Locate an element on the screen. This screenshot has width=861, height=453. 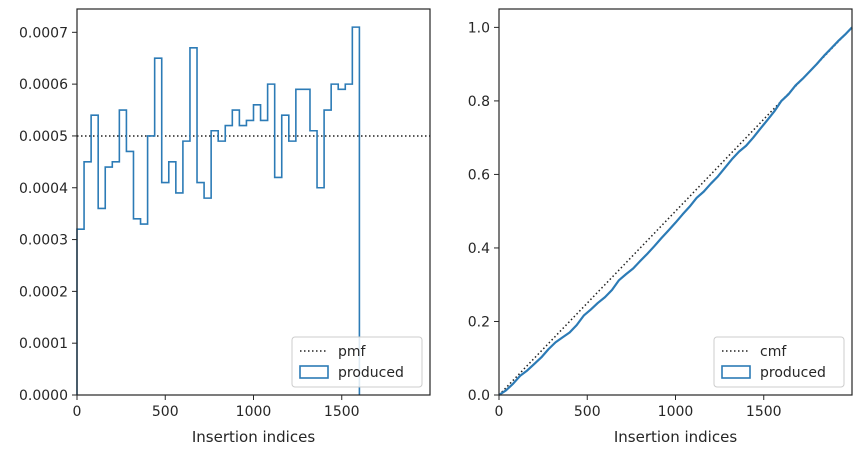
y-tick-label: 1.0 is located at coordinates (479, 28).